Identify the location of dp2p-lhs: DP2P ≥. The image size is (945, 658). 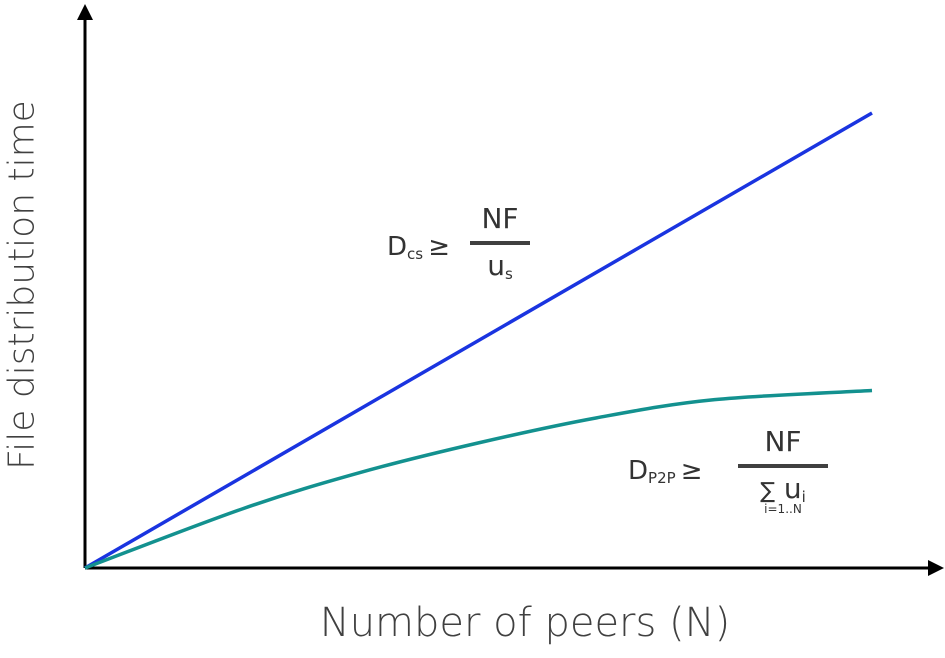
(665, 471).